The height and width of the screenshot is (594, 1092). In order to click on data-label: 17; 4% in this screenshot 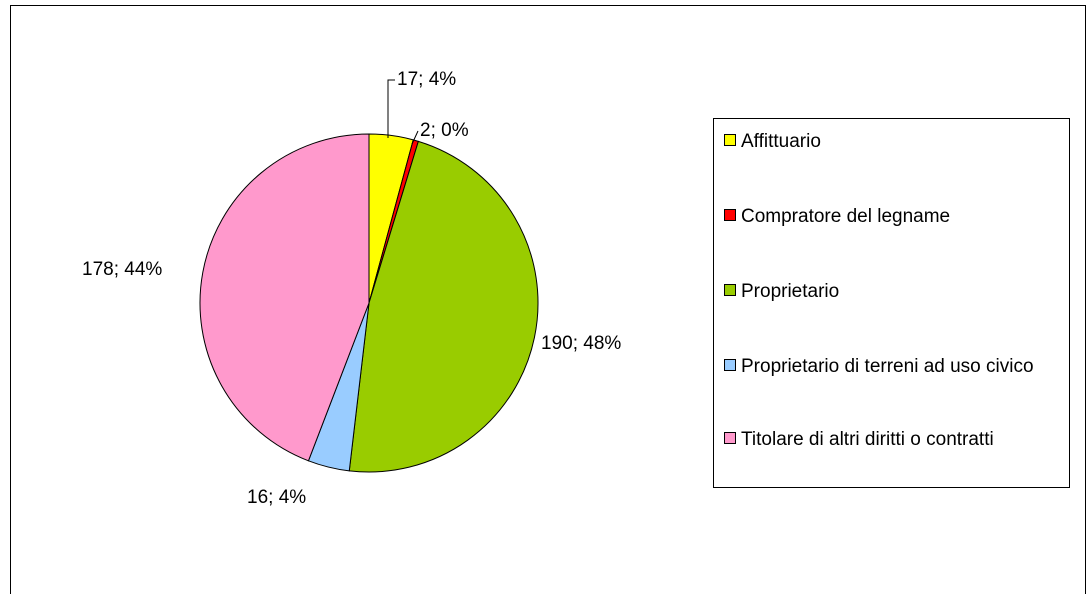, I will do `click(426, 79)`.